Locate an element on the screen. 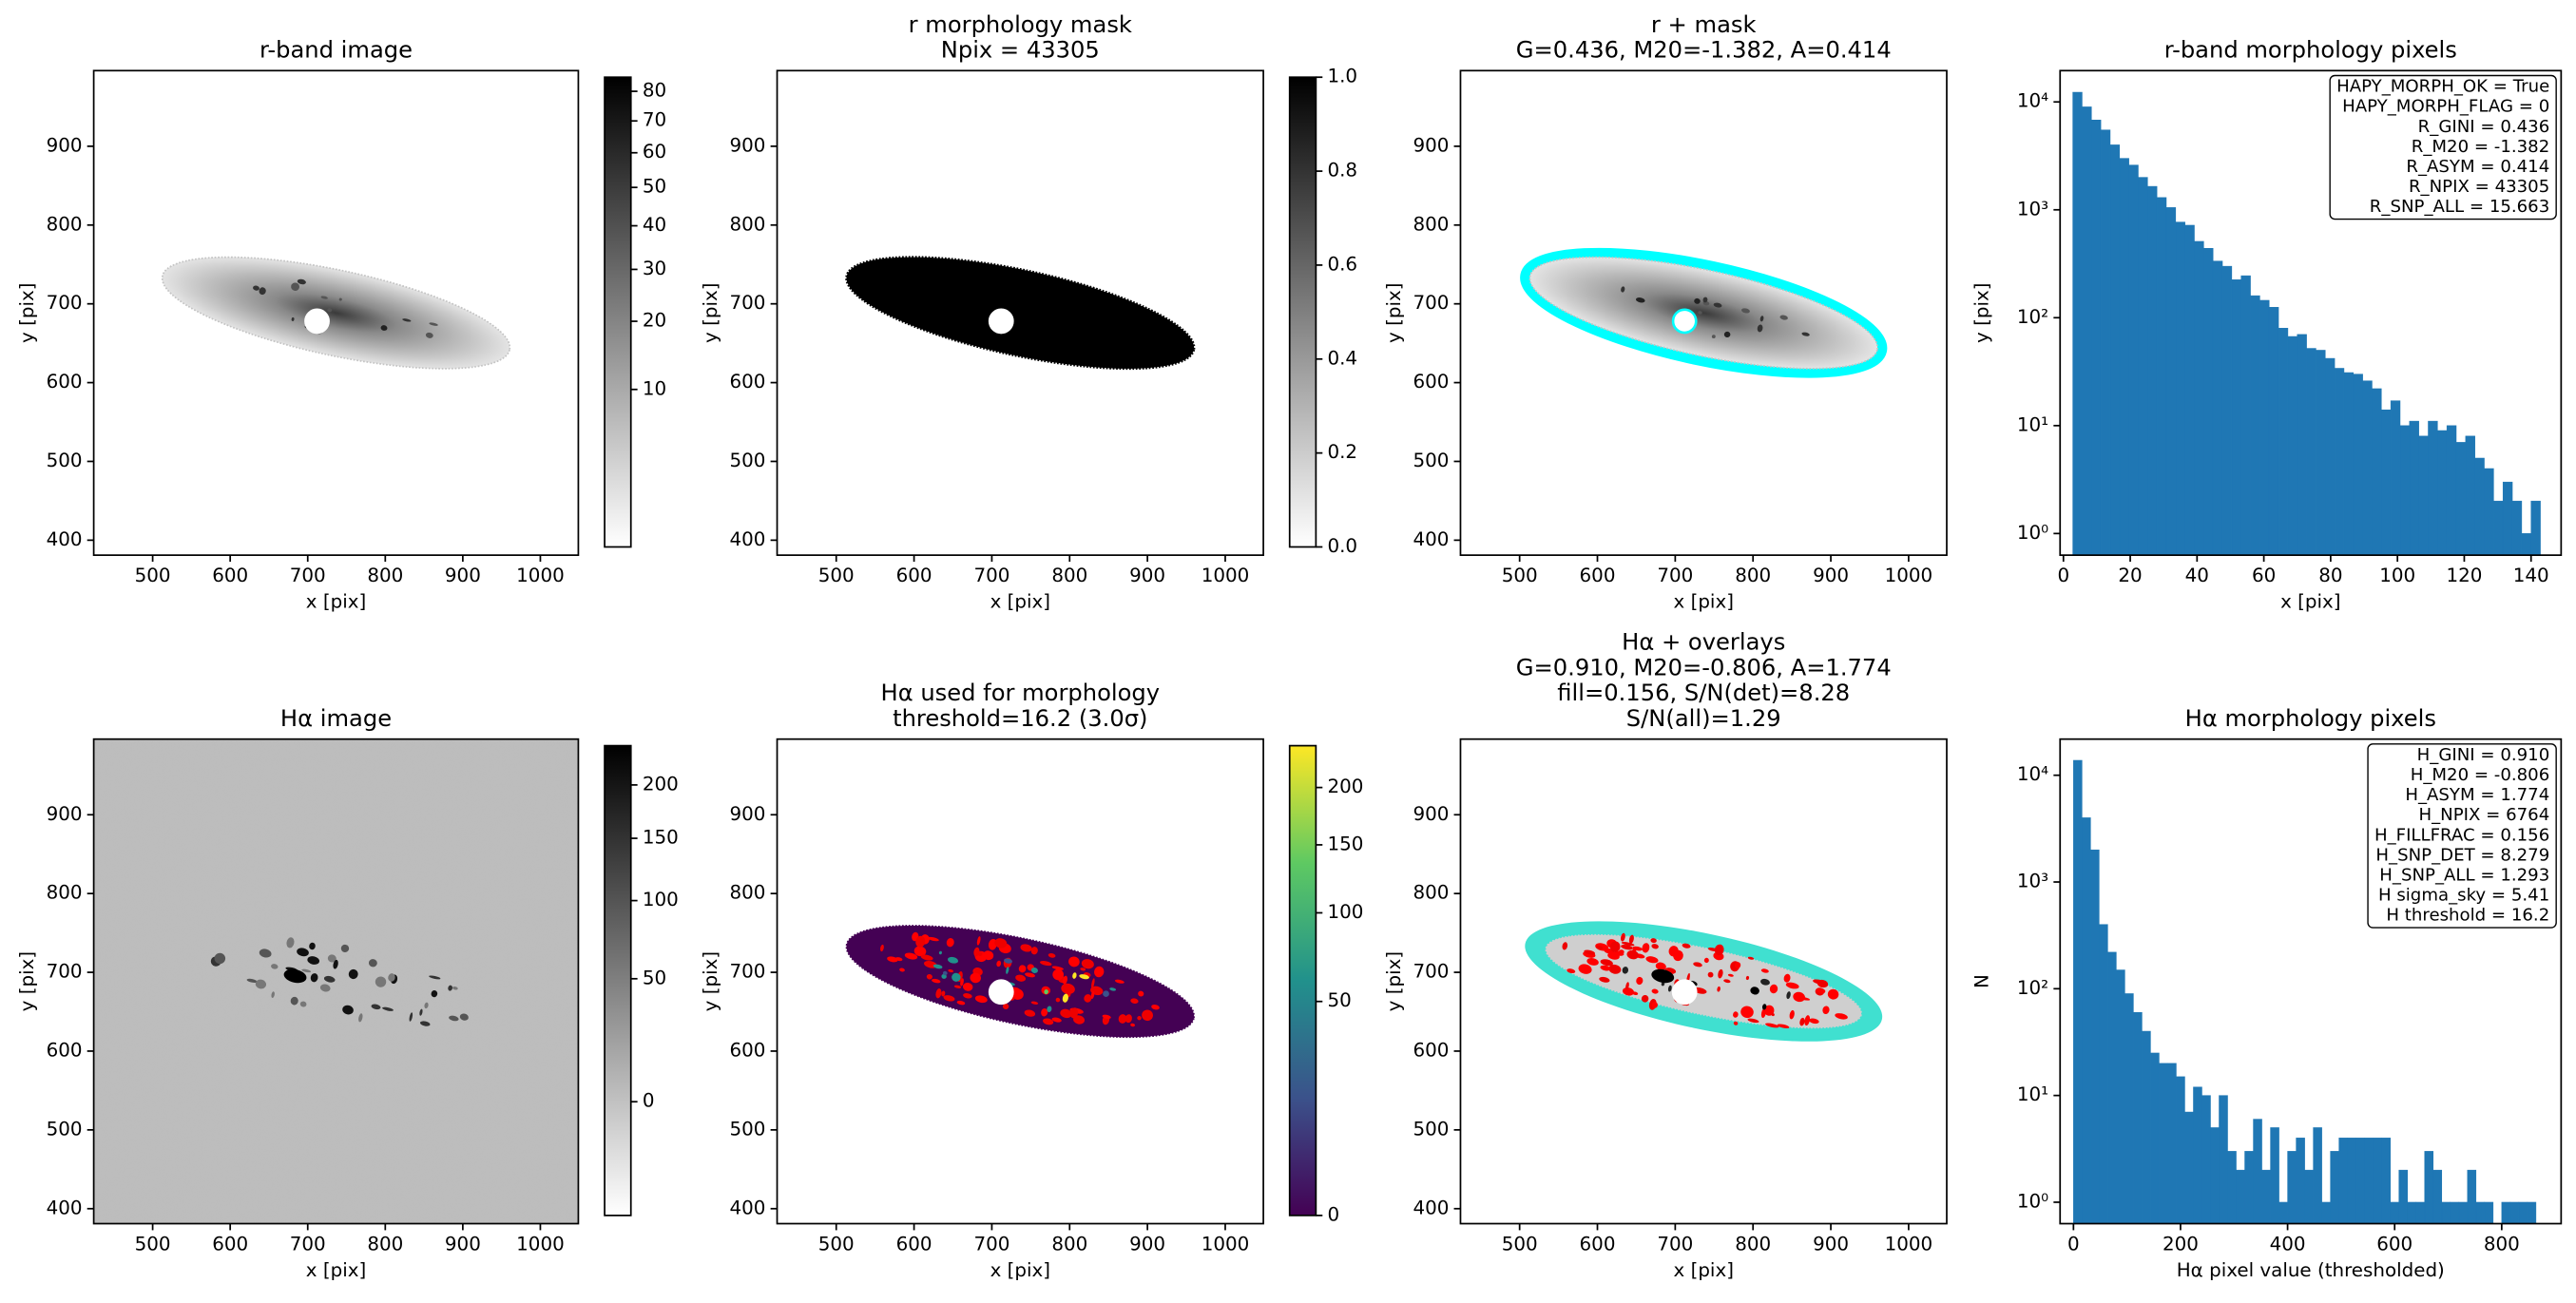 The height and width of the screenshot is (1303, 2576). annotation-line: R_SNP_ALL = 15.663 is located at coordinates (2459, 207).